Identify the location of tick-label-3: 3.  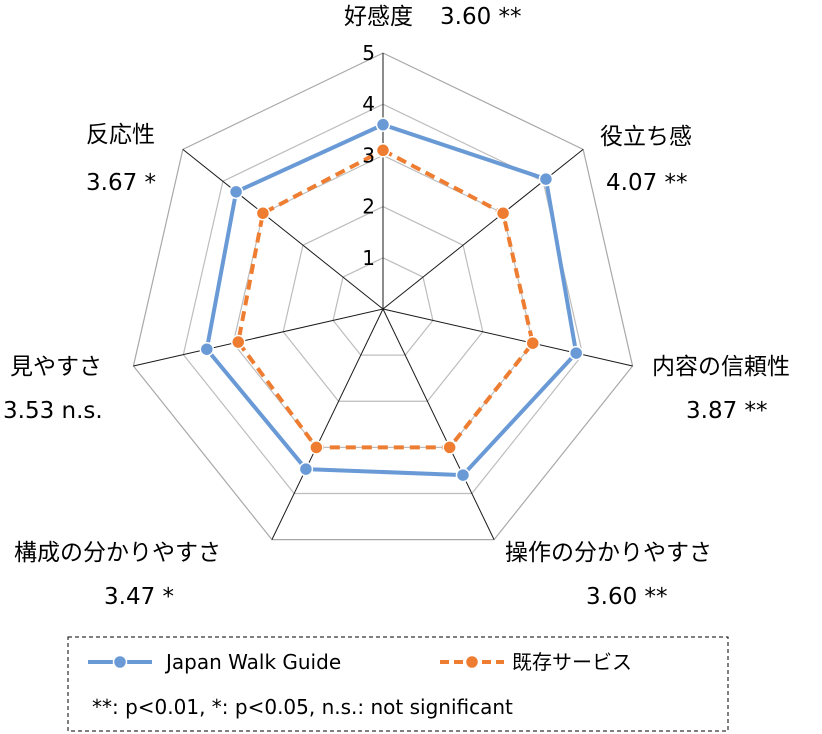
(368, 155).